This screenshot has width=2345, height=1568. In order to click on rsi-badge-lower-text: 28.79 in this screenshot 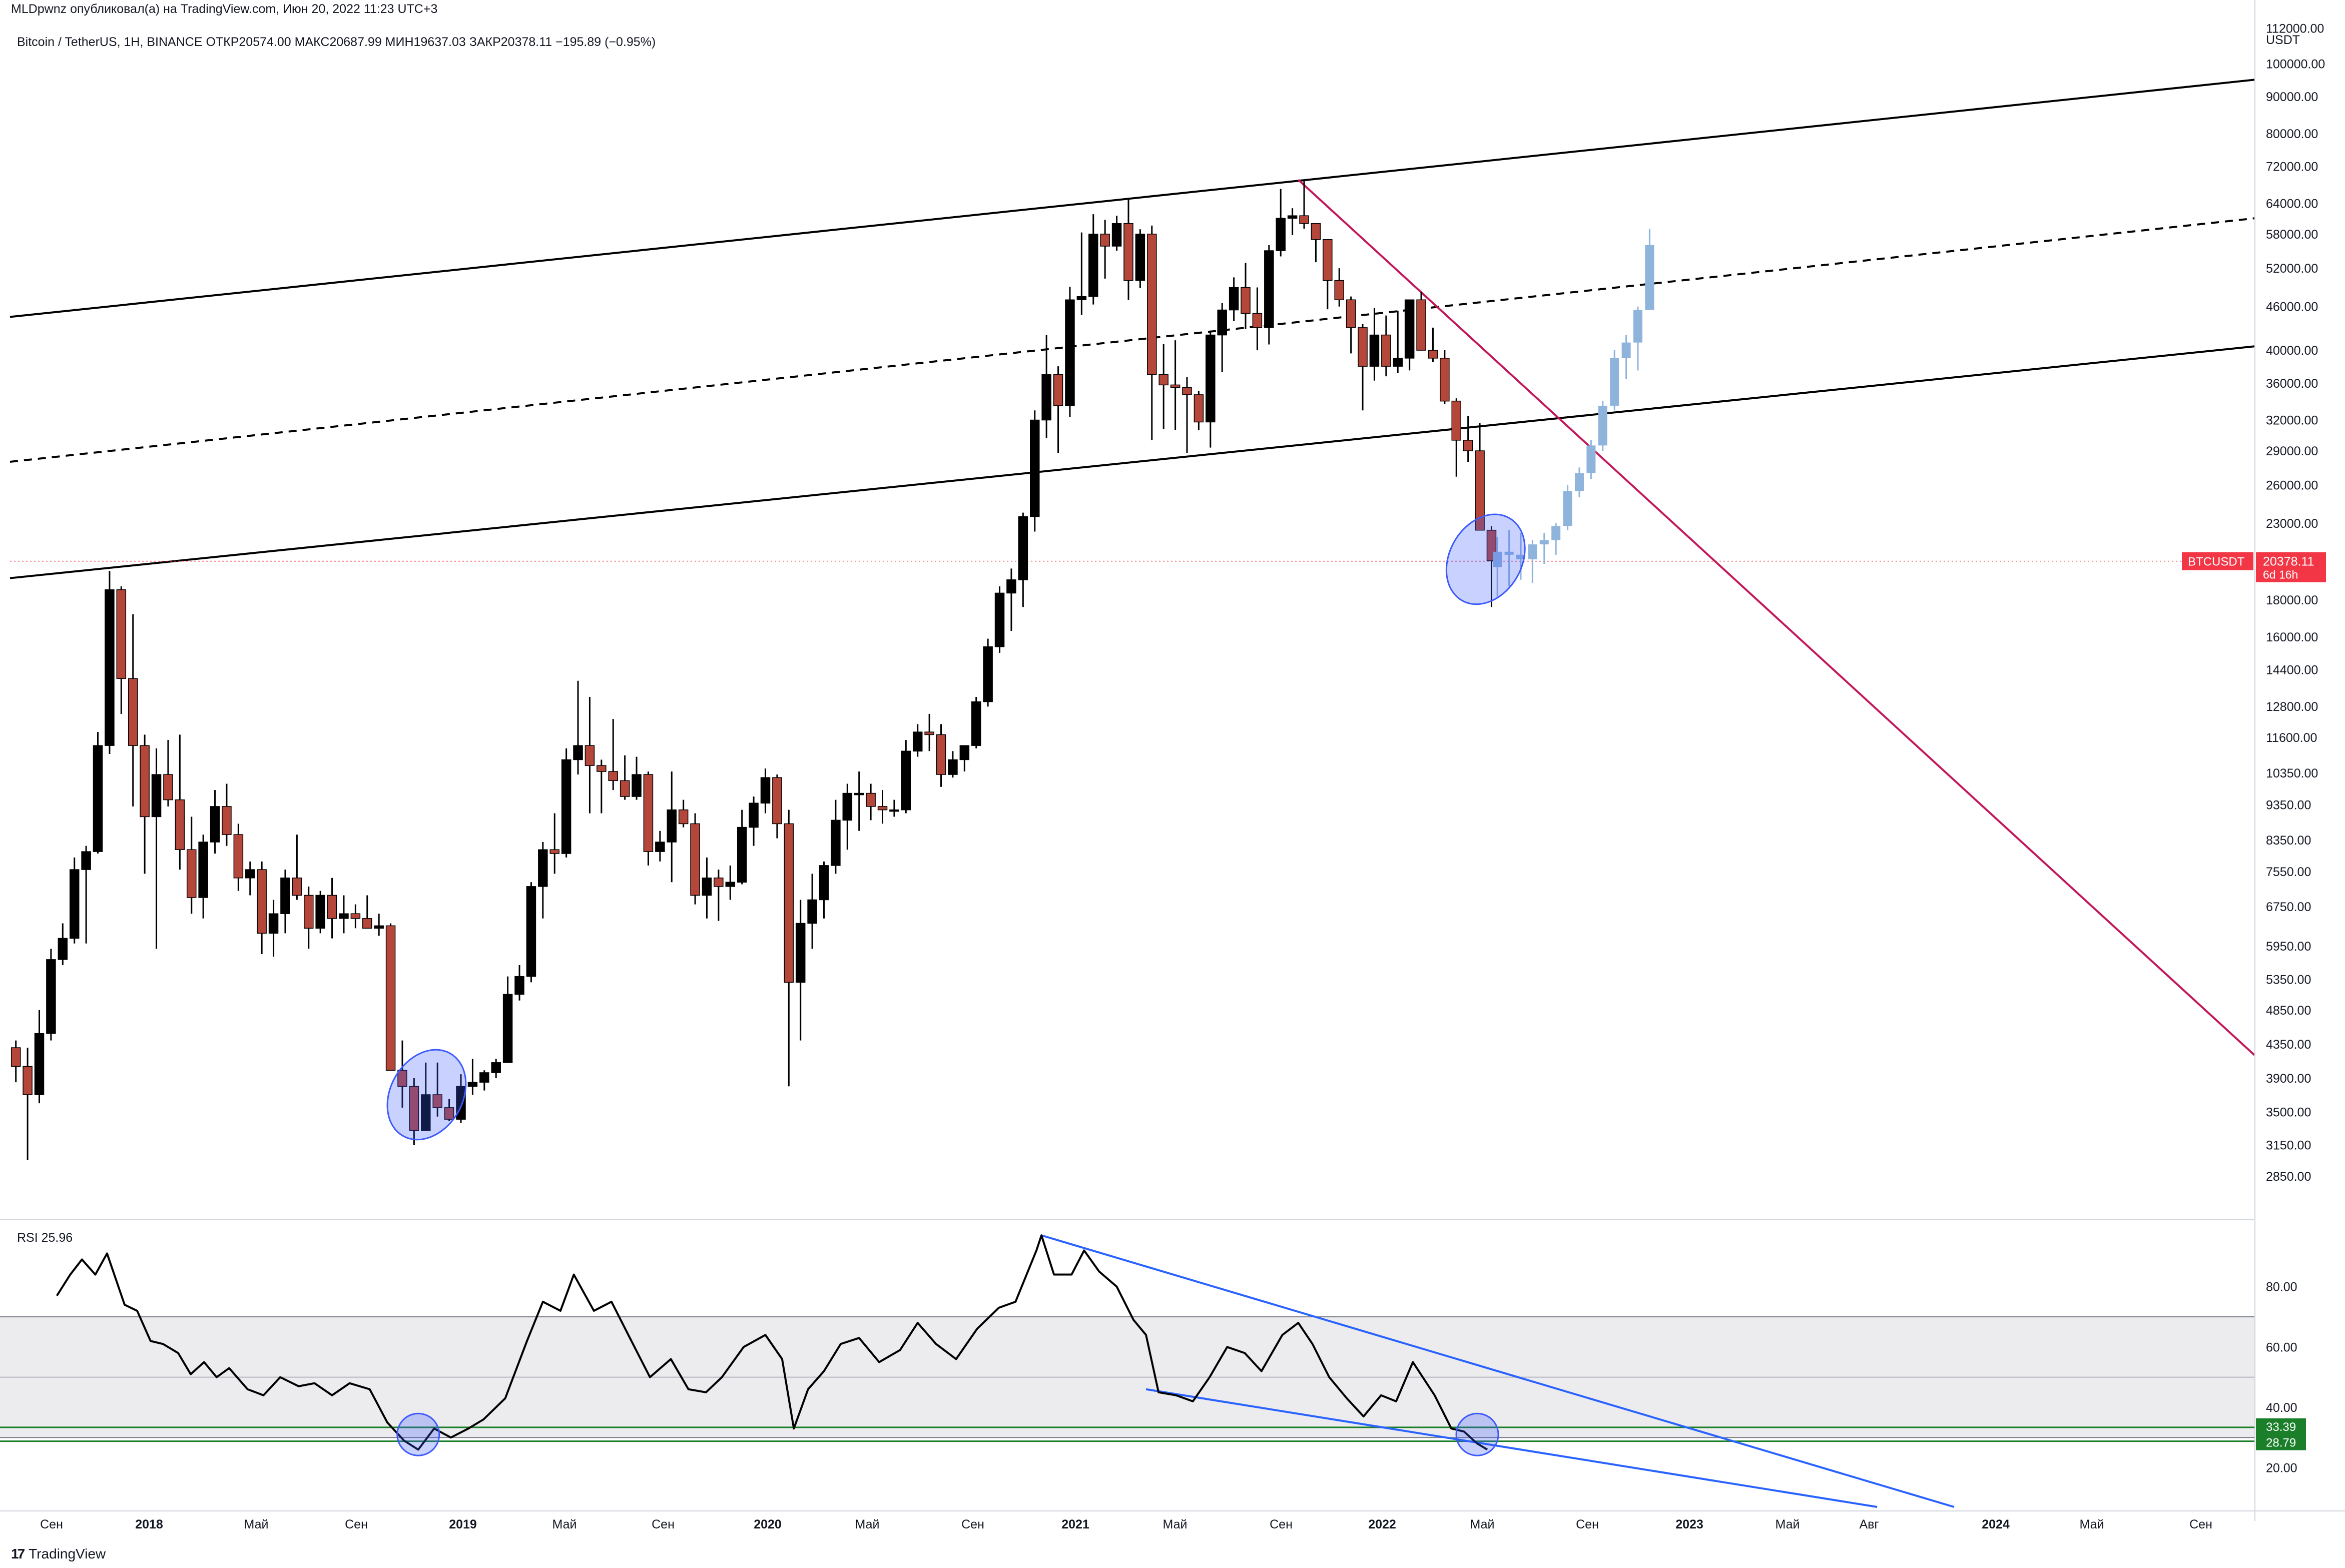, I will do `click(2281, 1443)`.